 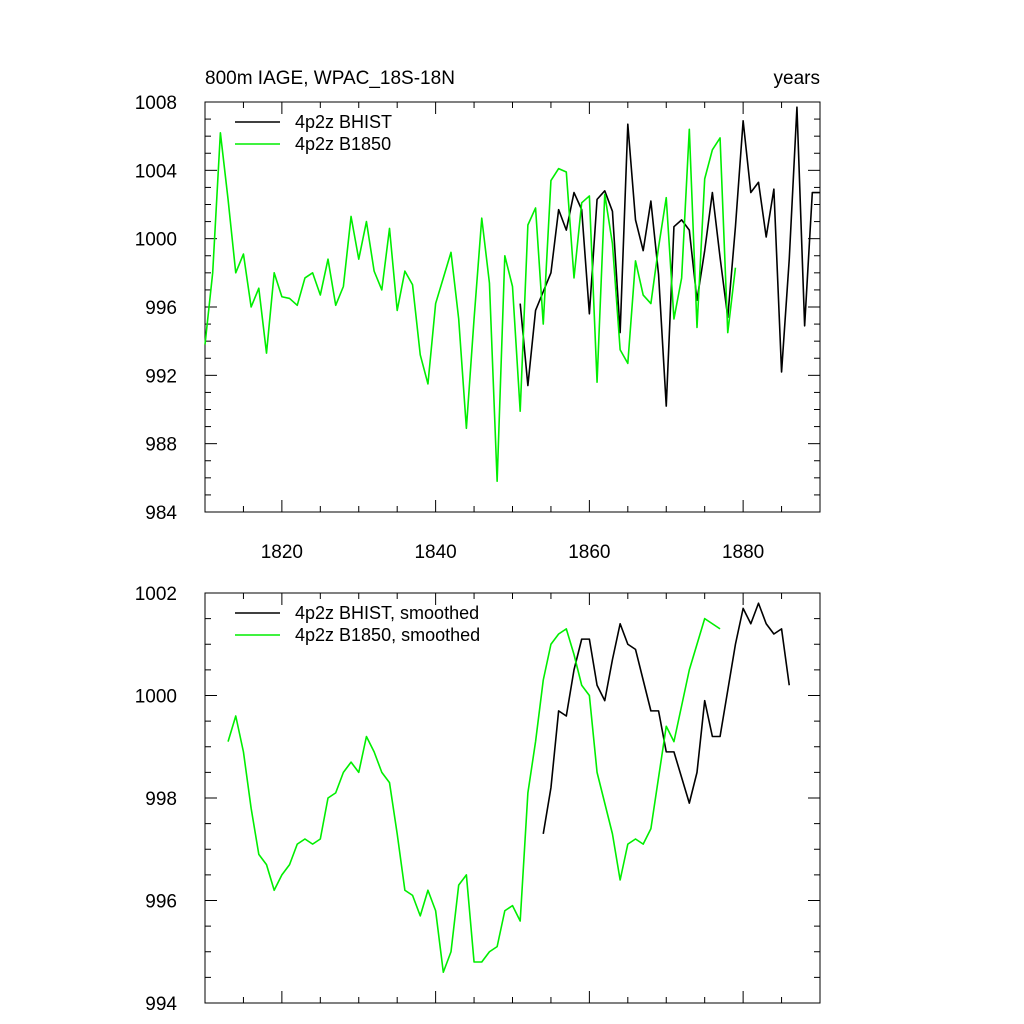 What do you see at coordinates (161, 376) in the screenshot?
I see `y-tick-label: 992` at bounding box center [161, 376].